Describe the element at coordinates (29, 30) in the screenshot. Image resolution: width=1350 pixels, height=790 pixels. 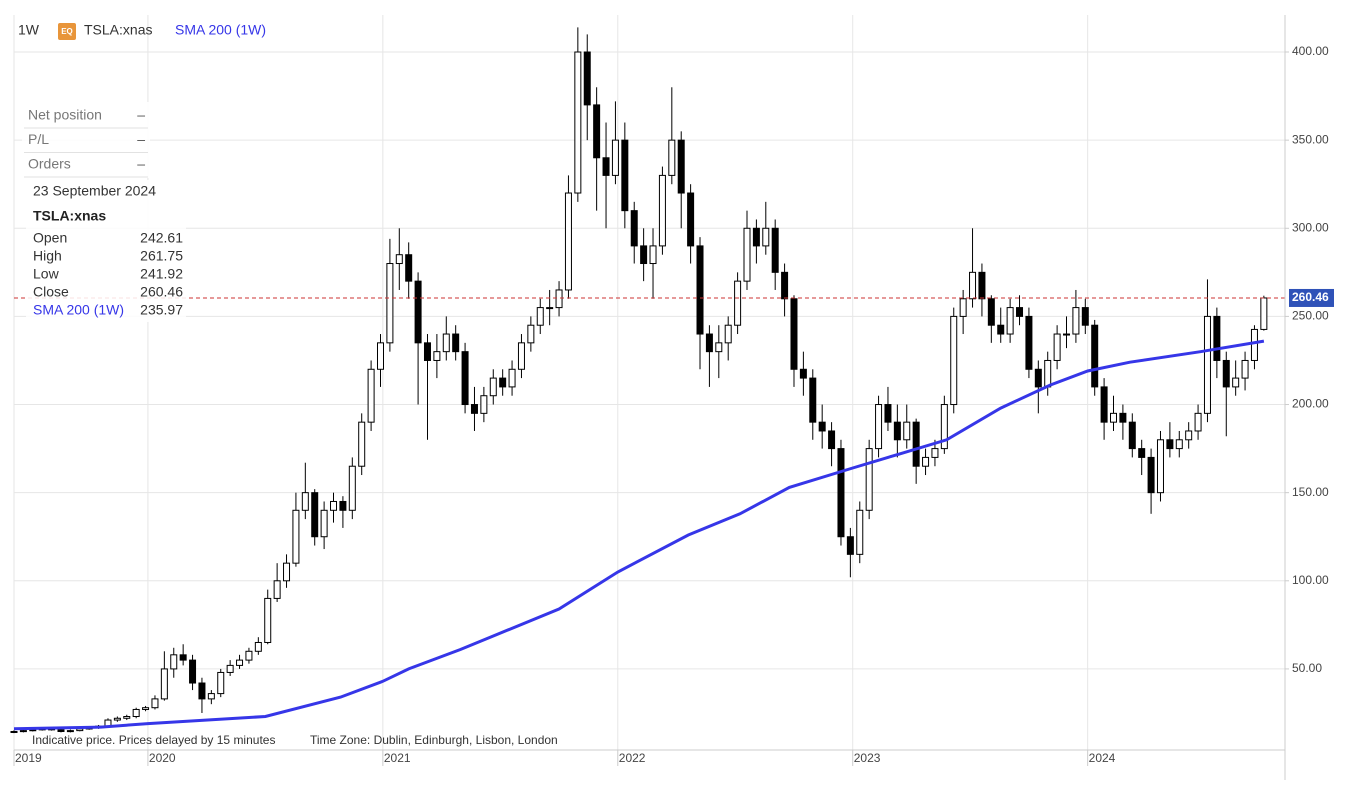
I see `interval: 1W` at that location.